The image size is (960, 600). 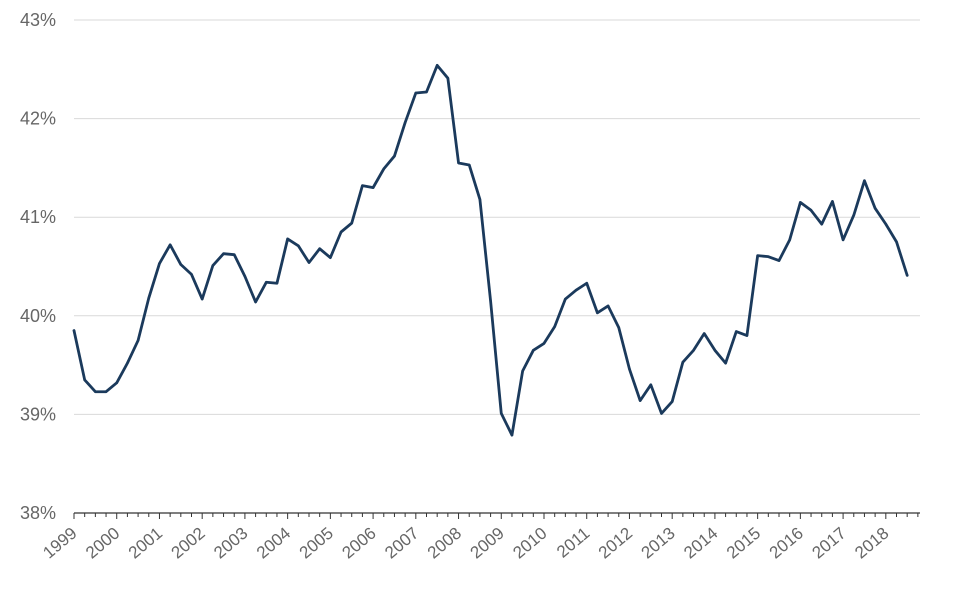 I want to click on x-tick-label: 2018, so click(x=871, y=543).